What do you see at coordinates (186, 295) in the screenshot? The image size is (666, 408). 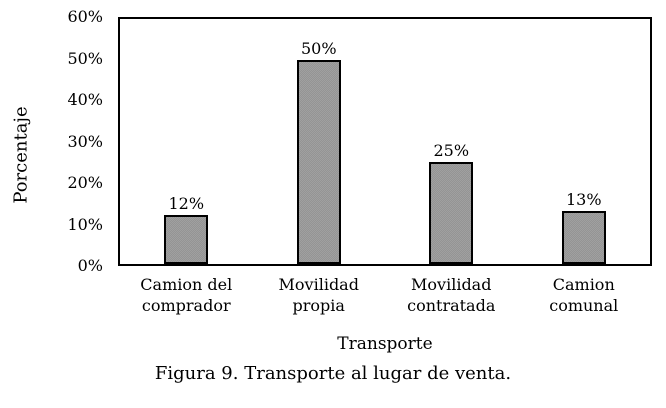 I see `x-category-label: Camion del comprador` at bounding box center [186, 295].